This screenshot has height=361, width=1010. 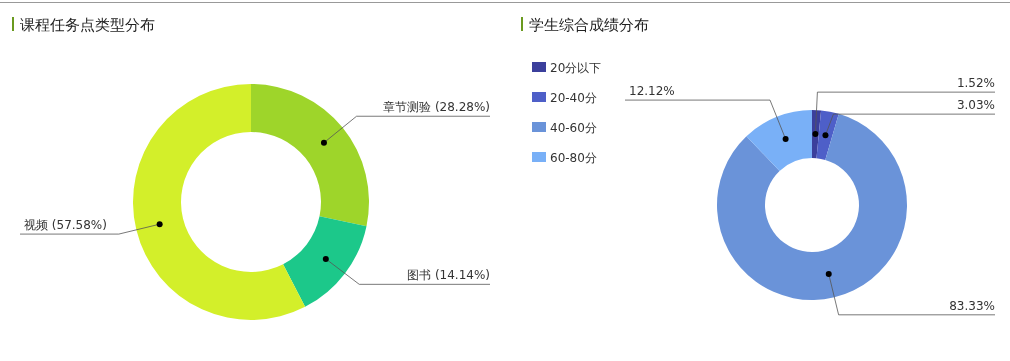 What do you see at coordinates (652, 91) in the screenshot?
I see `data-label: 12.12%` at bounding box center [652, 91].